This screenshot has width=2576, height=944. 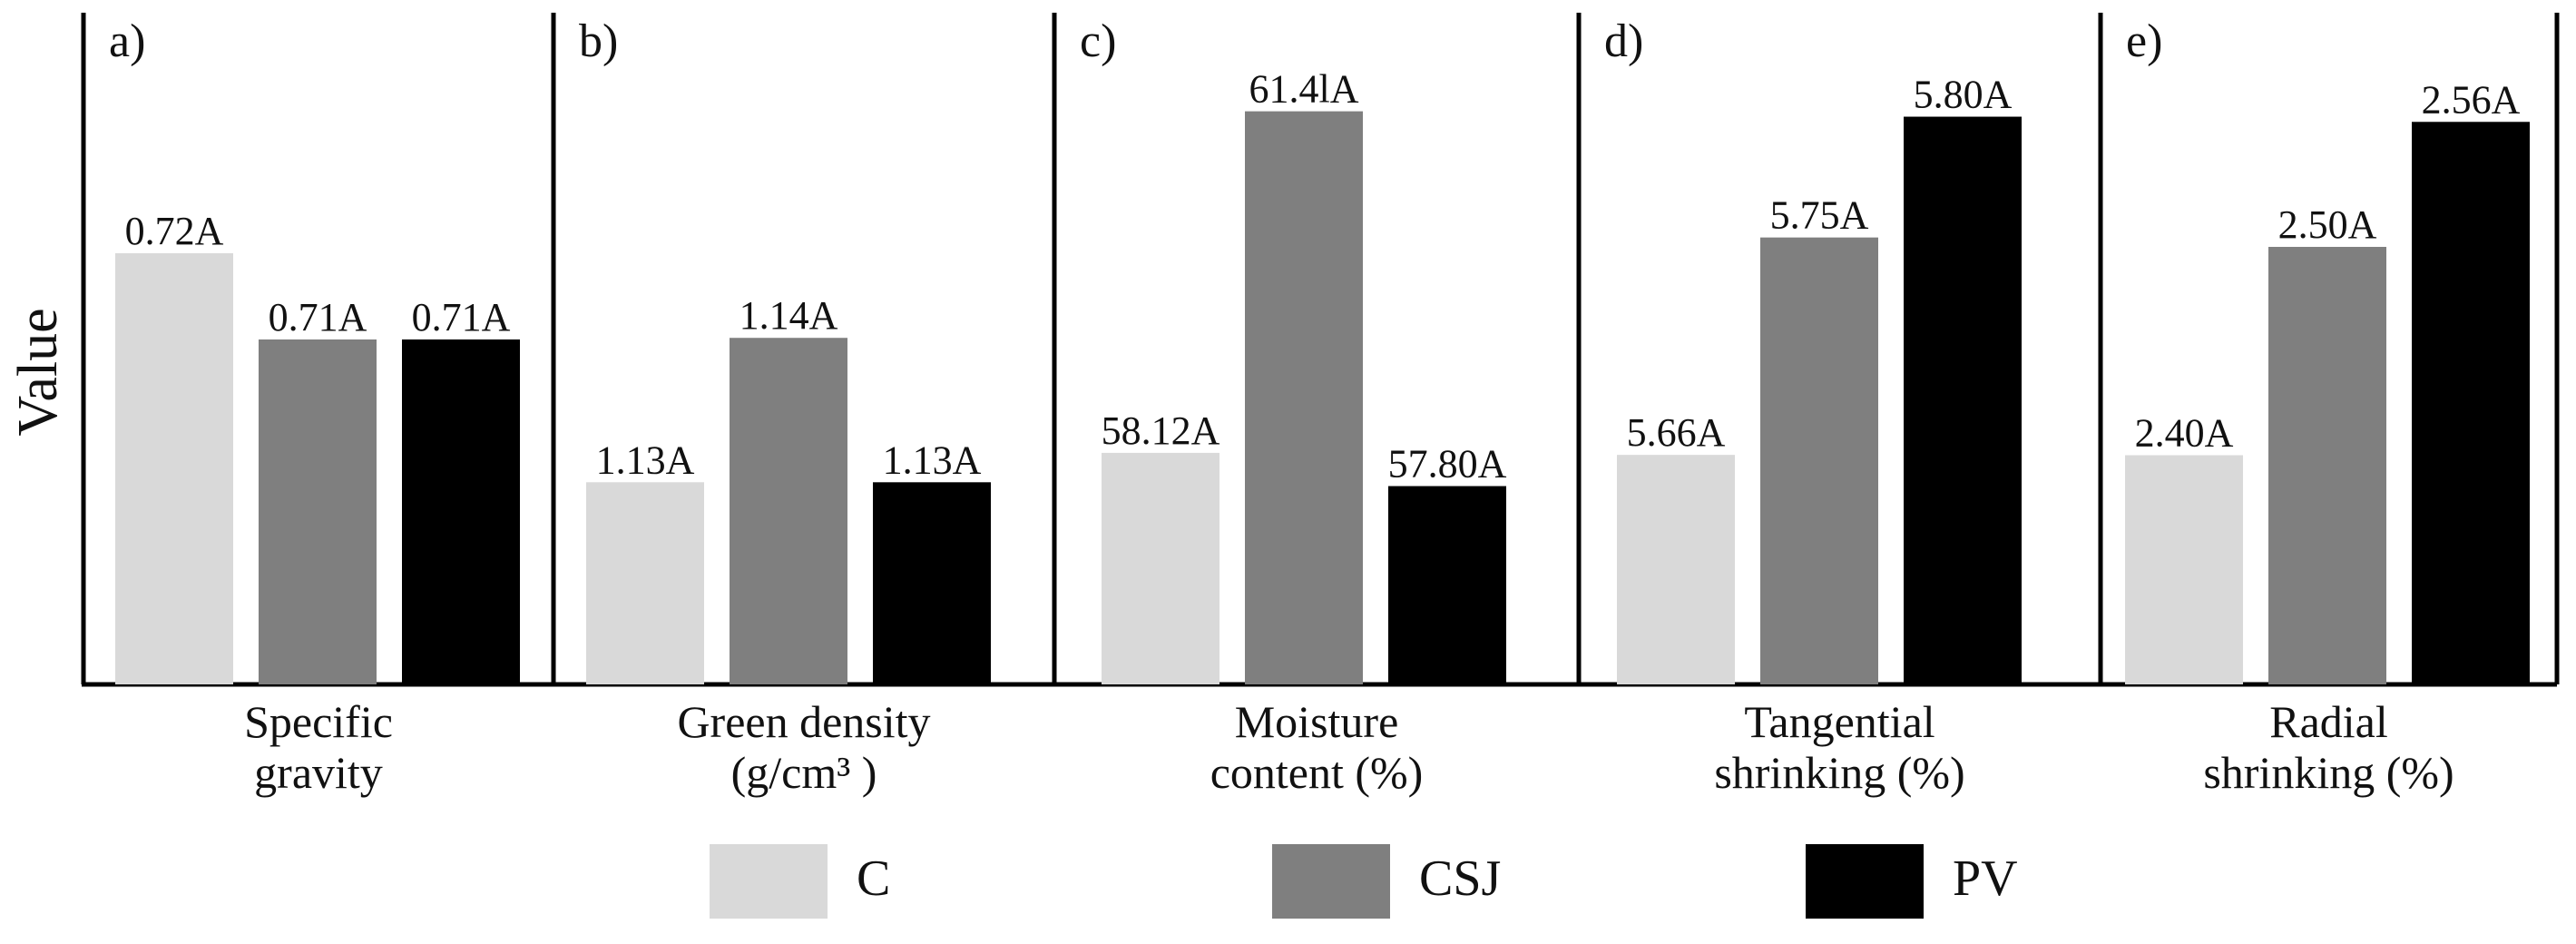 What do you see at coordinates (1963, 95) in the screenshot?
I see `data-label: 5.80A` at bounding box center [1963, 95].